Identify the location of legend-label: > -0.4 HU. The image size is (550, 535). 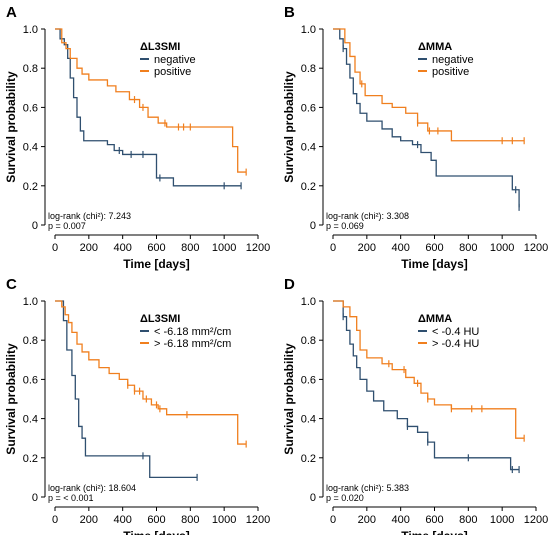
(455, 344).